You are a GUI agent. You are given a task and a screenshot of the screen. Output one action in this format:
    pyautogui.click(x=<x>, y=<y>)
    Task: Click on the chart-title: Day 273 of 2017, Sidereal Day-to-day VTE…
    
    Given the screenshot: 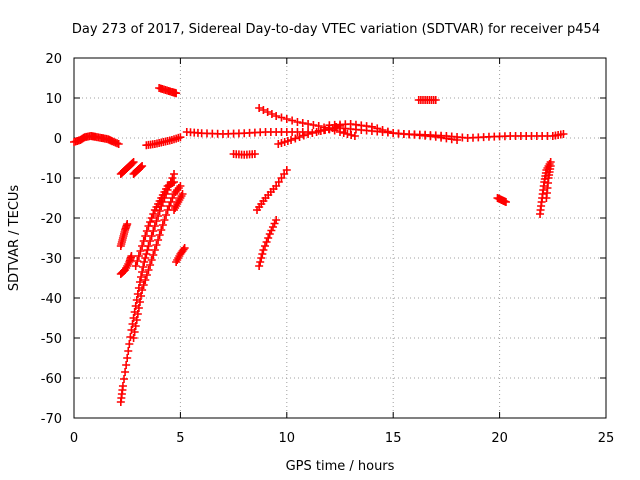 What is the action you would take?
    pyautogui.click(x=336, y=29)
    